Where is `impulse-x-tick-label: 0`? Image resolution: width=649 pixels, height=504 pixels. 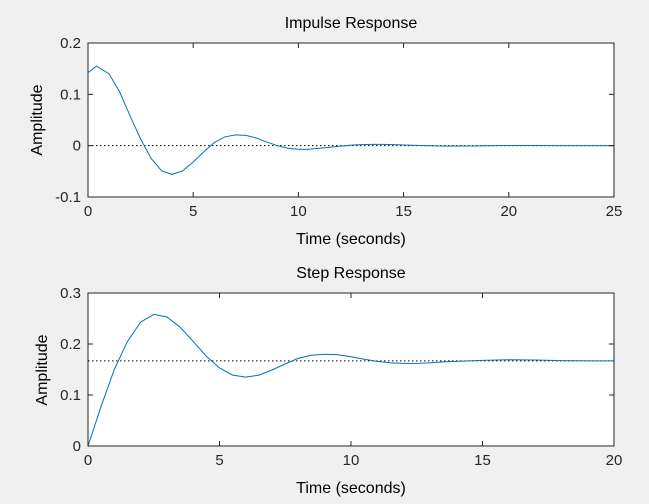
impulse-x-tick-label: 0 is located at coordinates (88, 211).